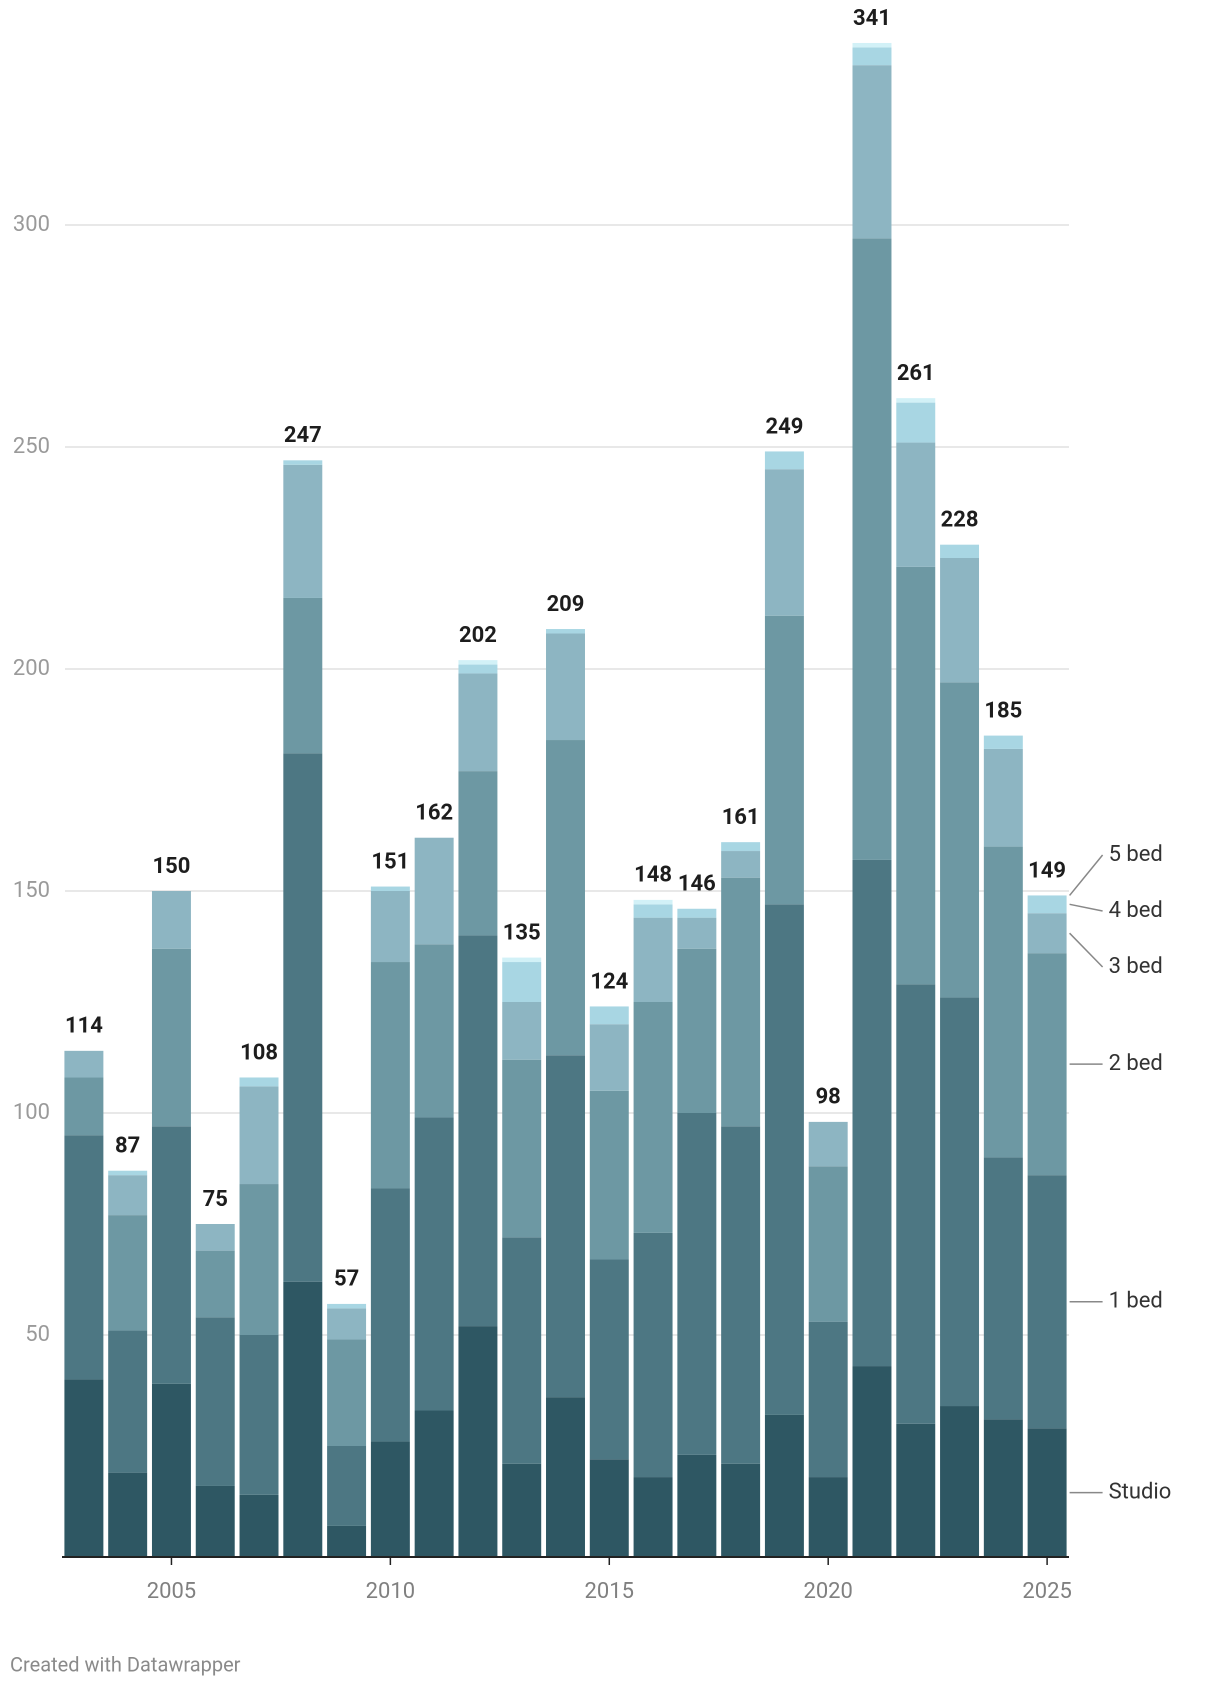 The height and width of the screenshot is (1684, 1220). What do you see at coordinates (31, 890) in the screenshot?
I see `y-tick-label: 150` at bounding box center [31, 890].